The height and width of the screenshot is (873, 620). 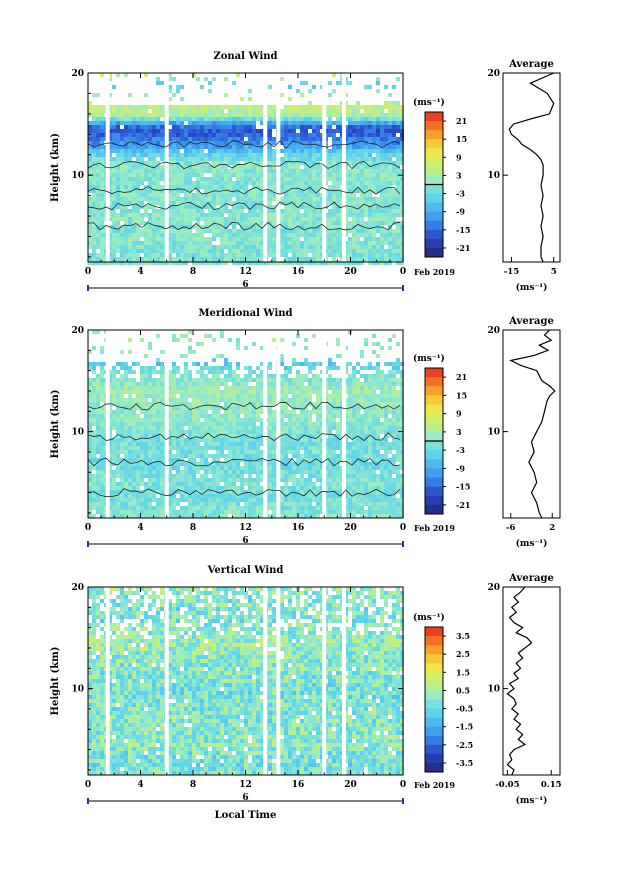 What do you see at coordinates (278, 167) in the screenshot?
I see `data-gap` at bounding box center [278, 167].